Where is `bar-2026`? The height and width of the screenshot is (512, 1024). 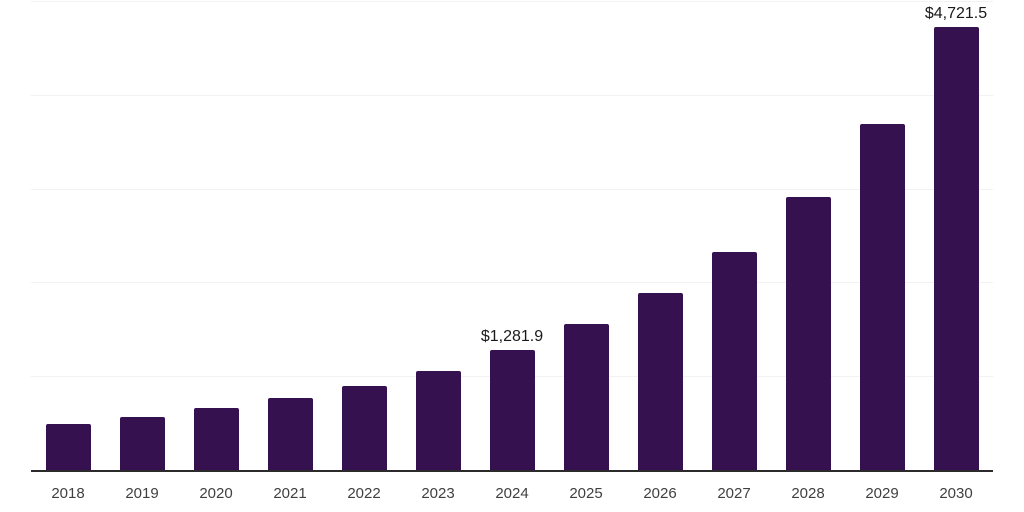 bar-2026 is located at coordinates (660, 381).